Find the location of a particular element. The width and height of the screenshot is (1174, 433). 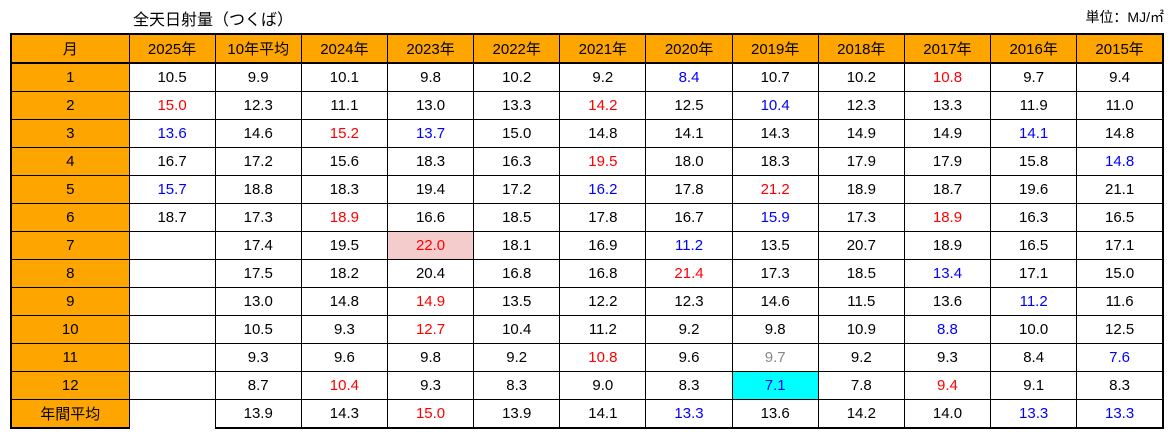

value-cell: 13.7 is located at coordinates (430, 133).